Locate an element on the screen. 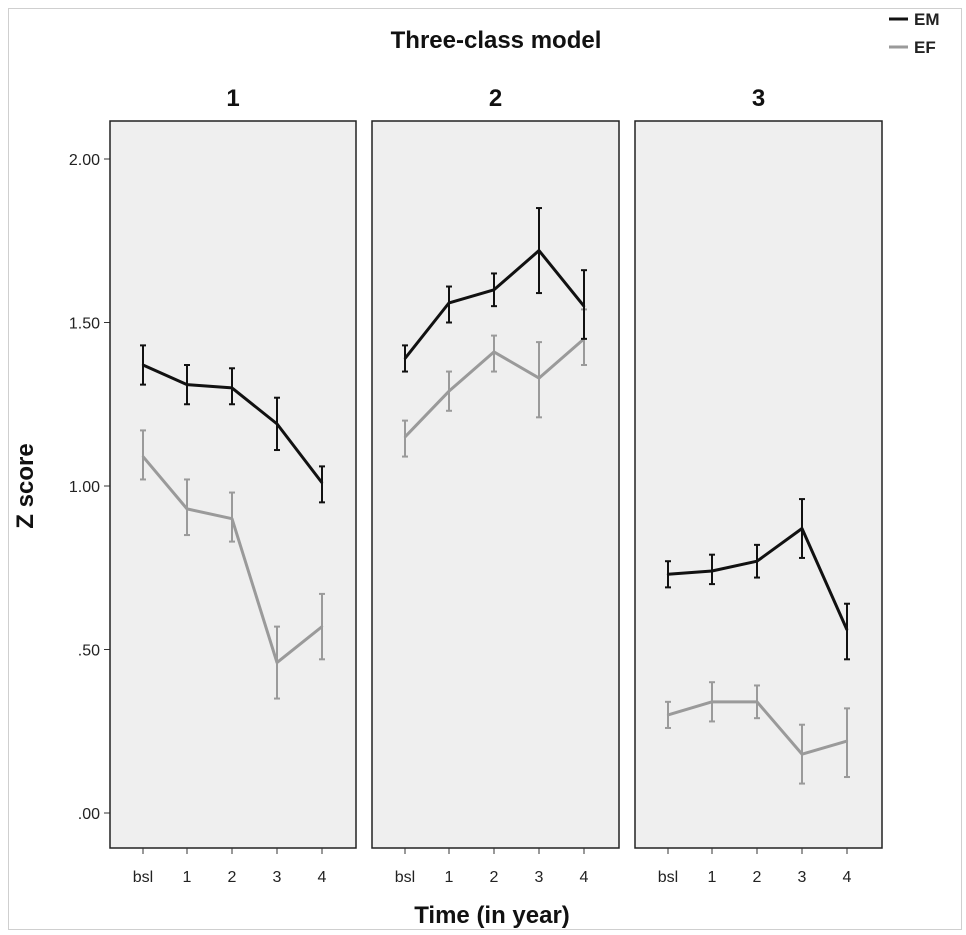 This screenshot has height=935, width=966. panel-title: 1 is located at coordinates (232, 98).